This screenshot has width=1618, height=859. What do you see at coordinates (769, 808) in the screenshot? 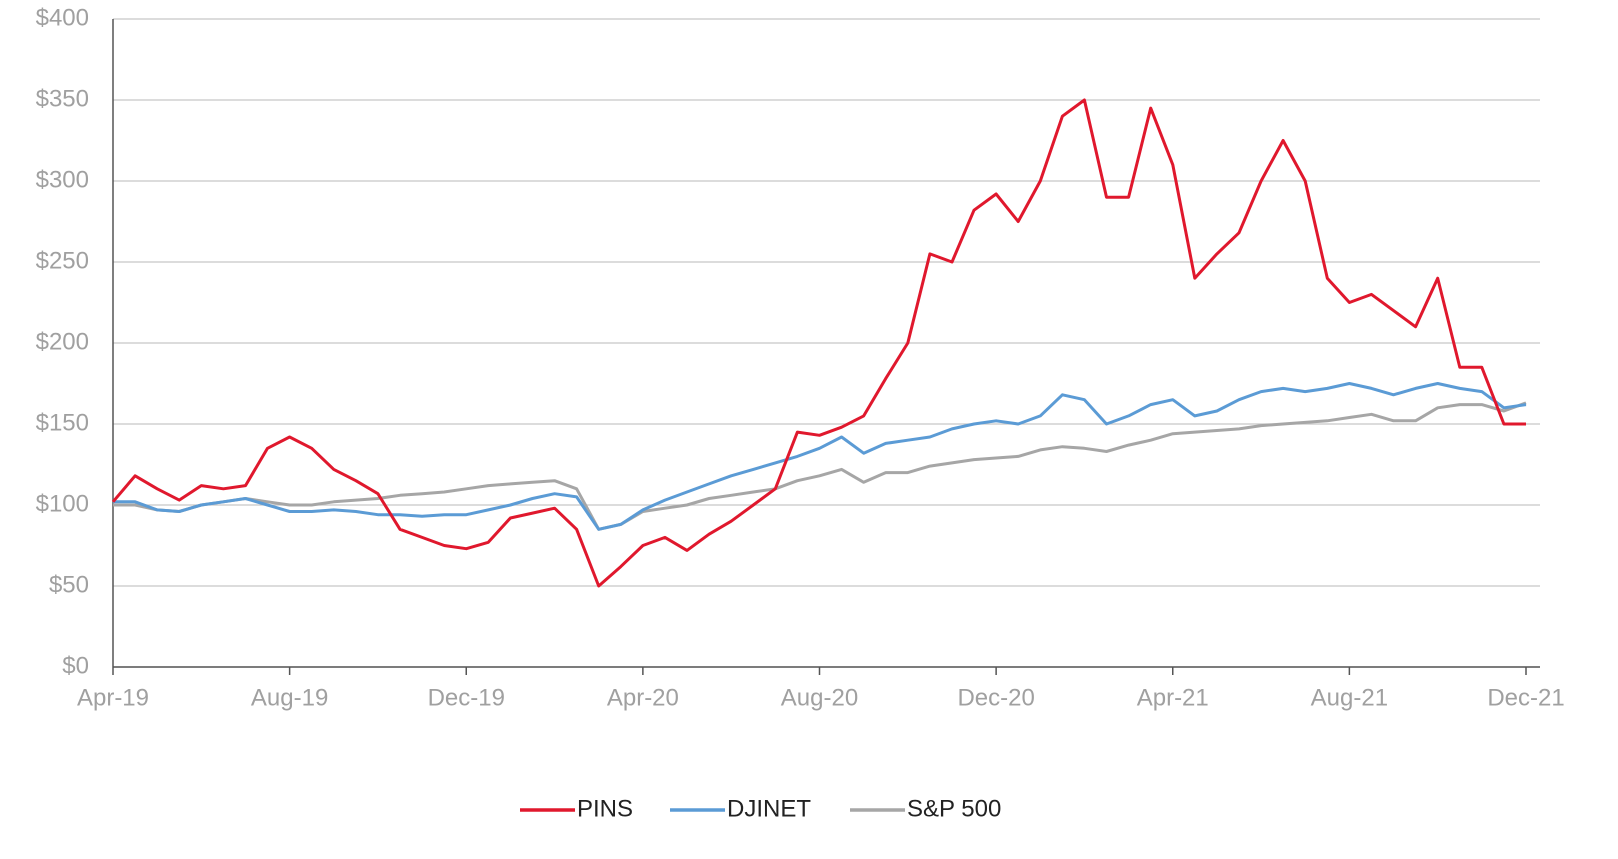
I see `legend-label: DJINET` at bounding box center [769, 808].